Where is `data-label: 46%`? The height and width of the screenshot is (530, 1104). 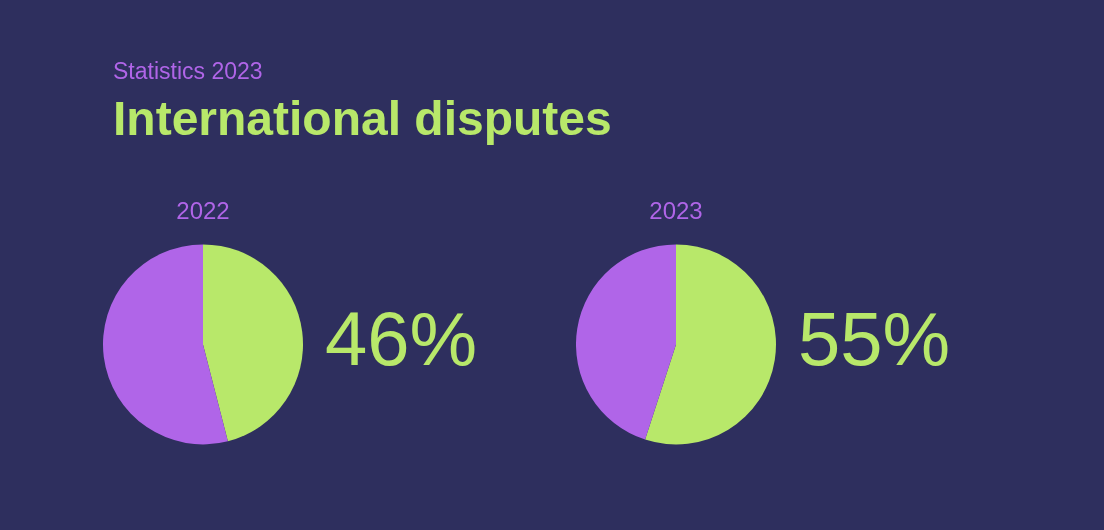
data-label: 46% is located at coordinates (401, 339).